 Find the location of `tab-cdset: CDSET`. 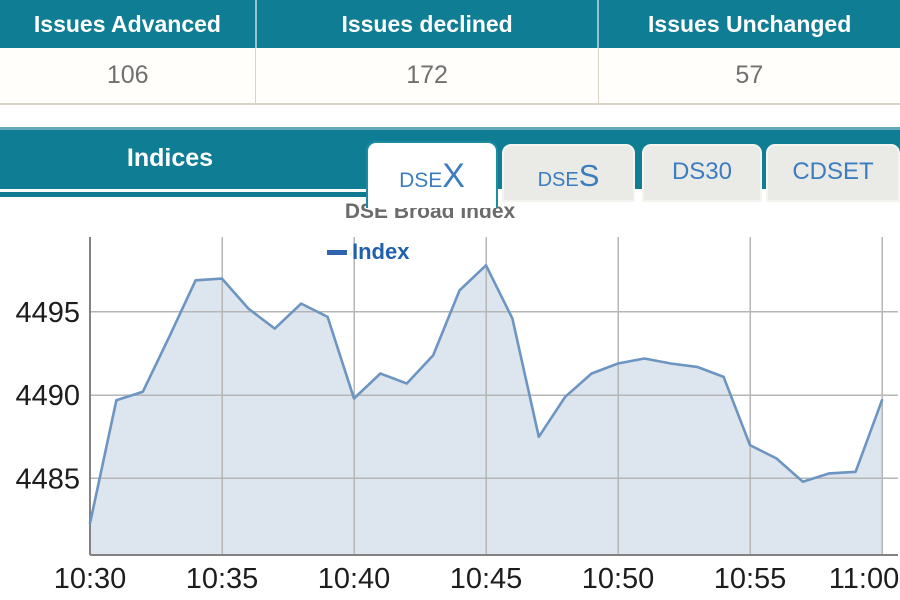

tab-cdset: CDSET is located at coordinates (833, 173).